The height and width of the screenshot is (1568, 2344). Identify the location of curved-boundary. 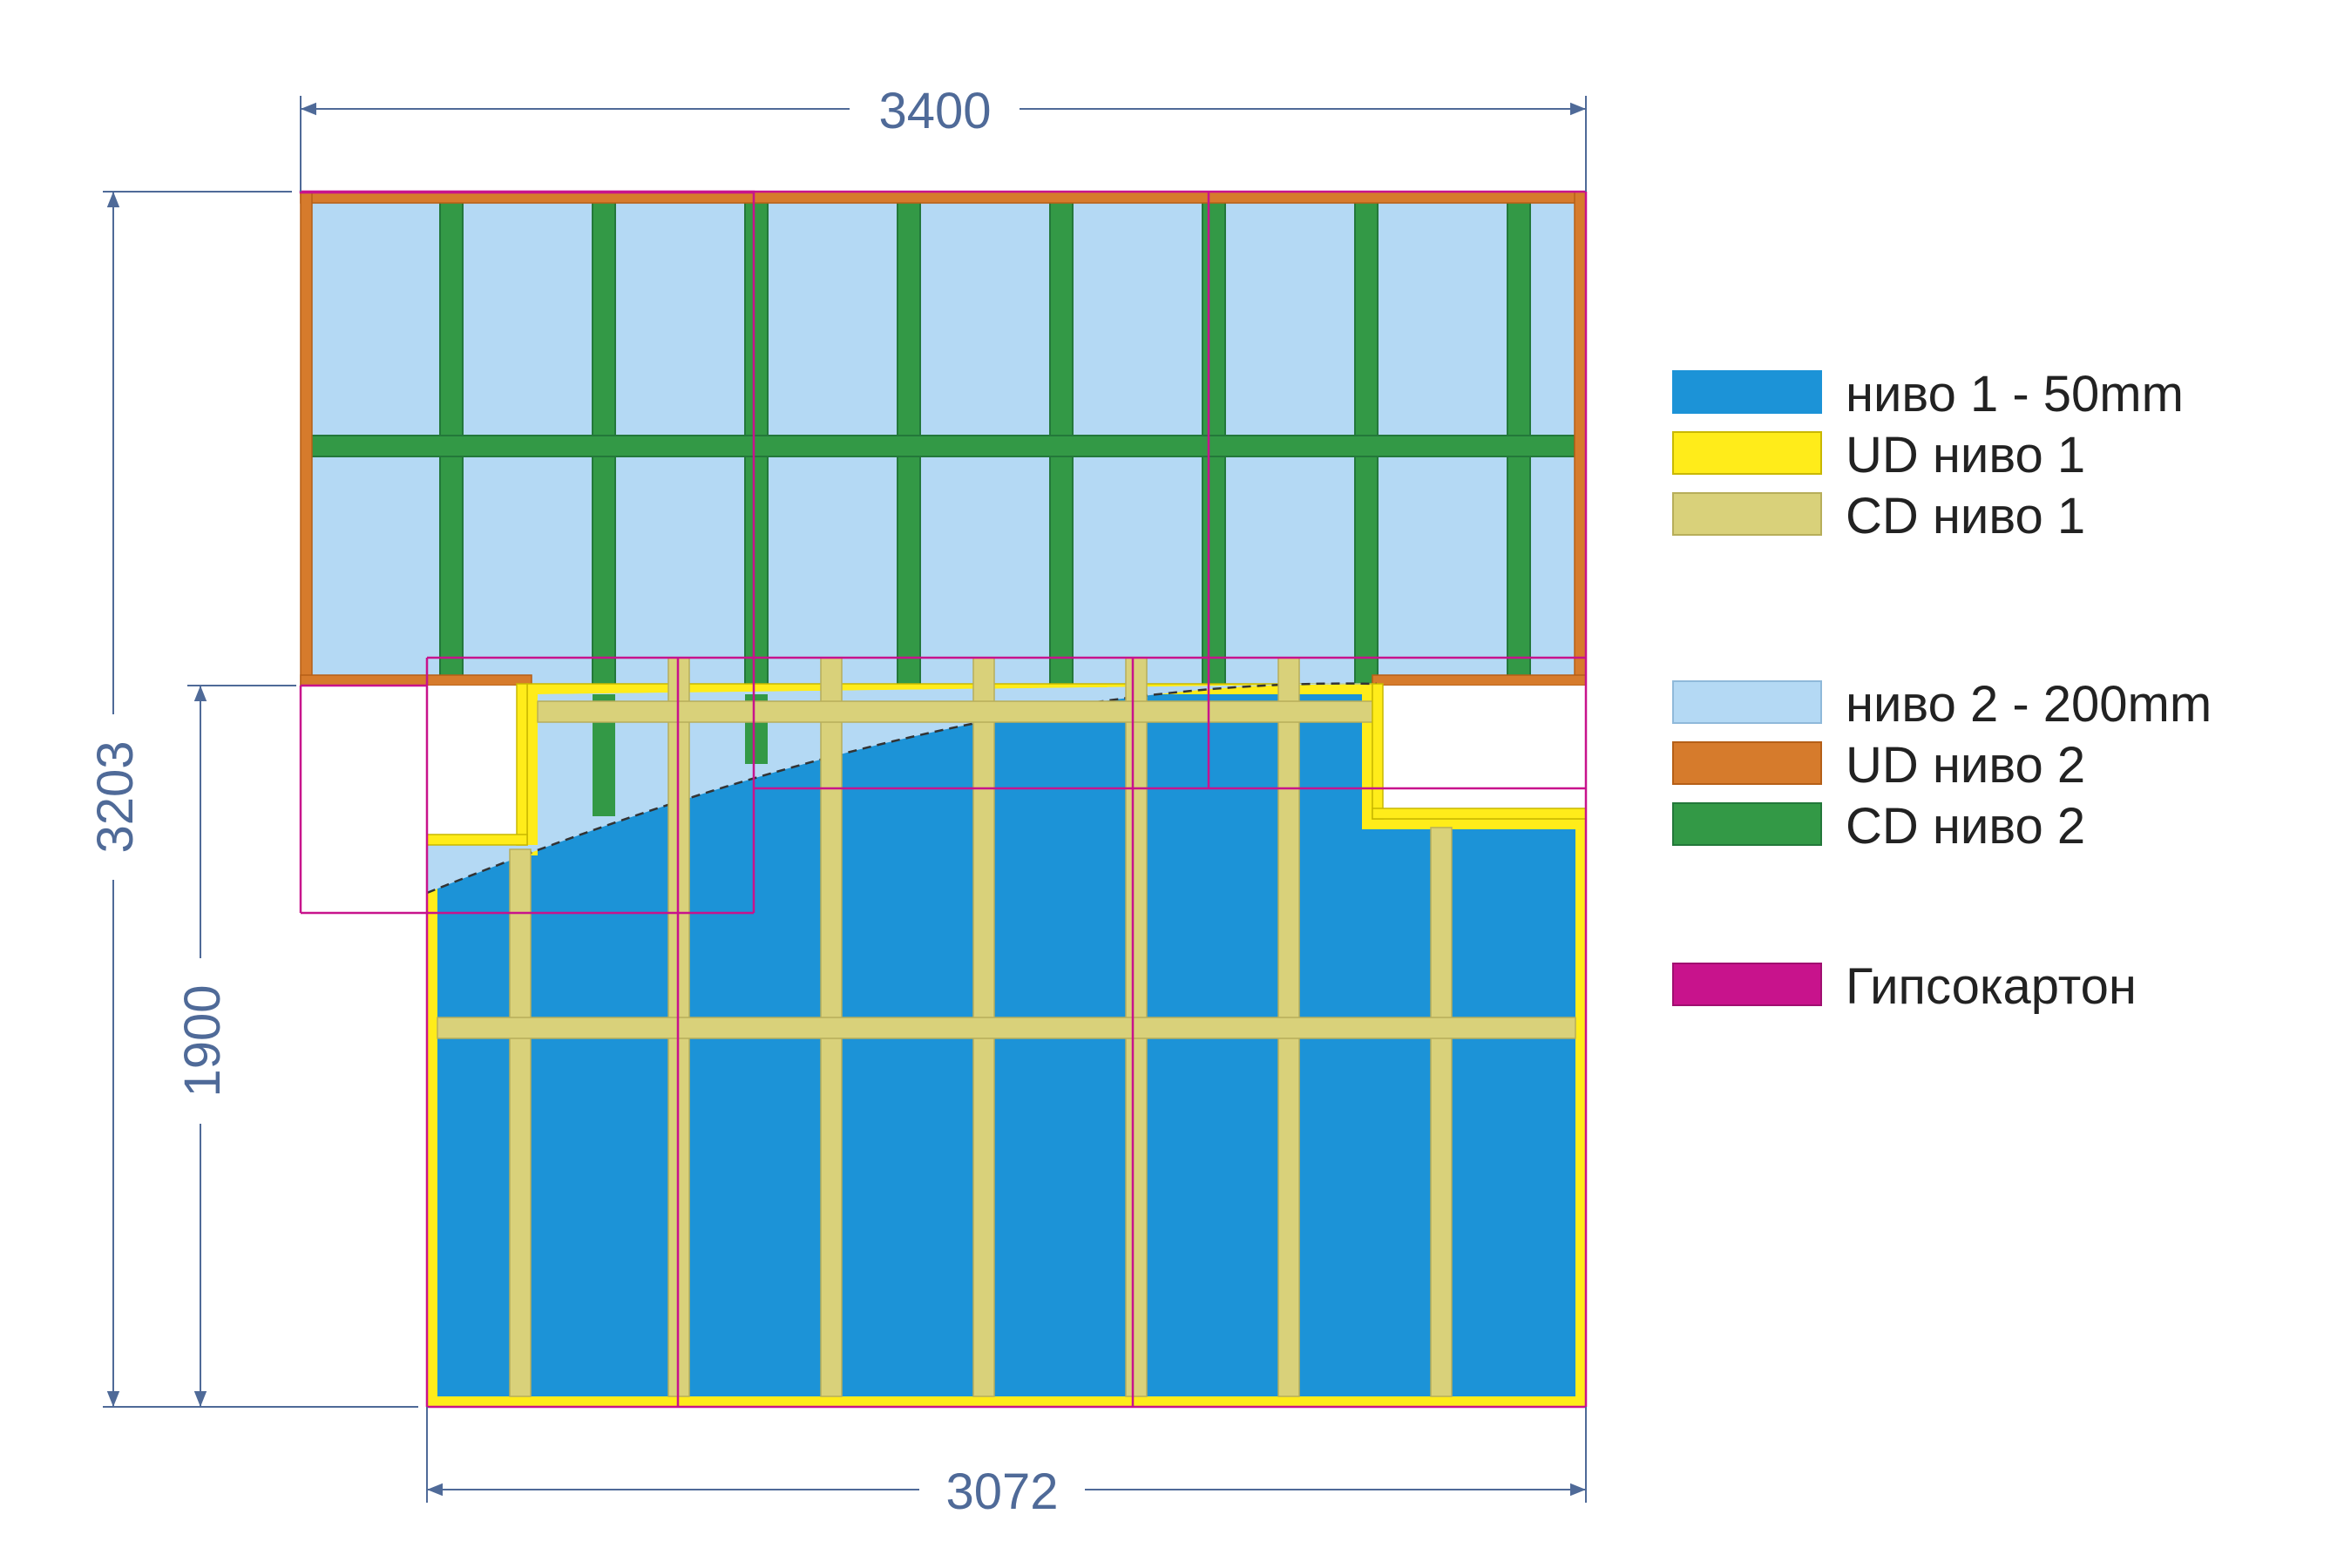
(902, 788).